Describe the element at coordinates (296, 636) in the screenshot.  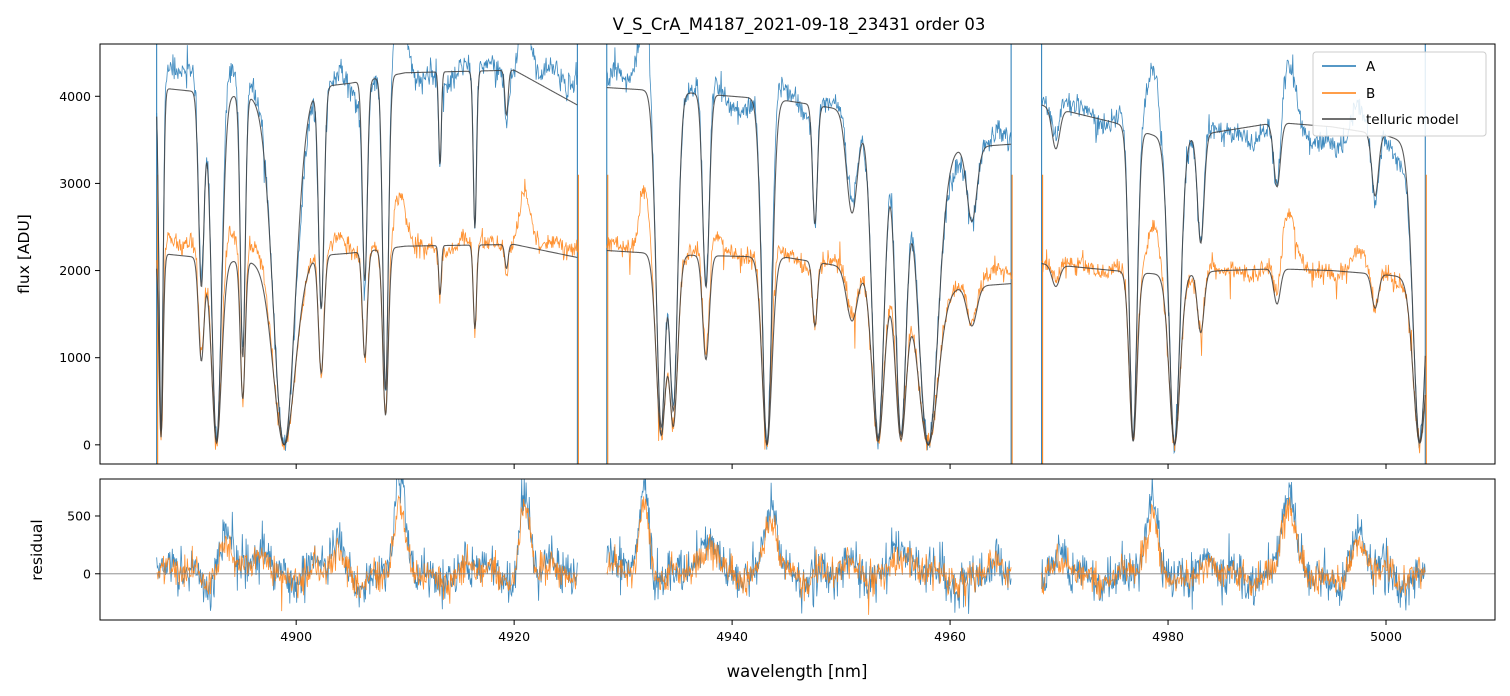
I see `residual-xtick-label: 4900` at that location.